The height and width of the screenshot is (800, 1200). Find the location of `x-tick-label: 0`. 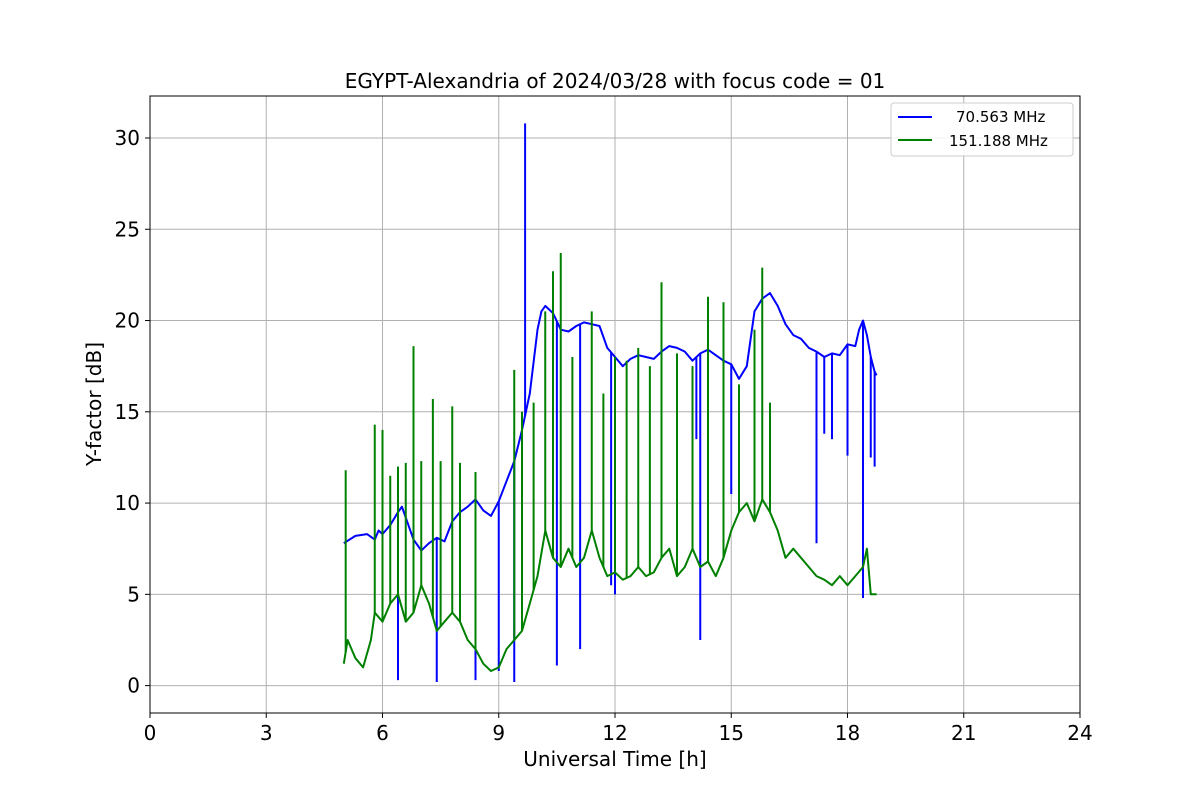

x-tick-label: 0 is located at coordinates (150, 733).